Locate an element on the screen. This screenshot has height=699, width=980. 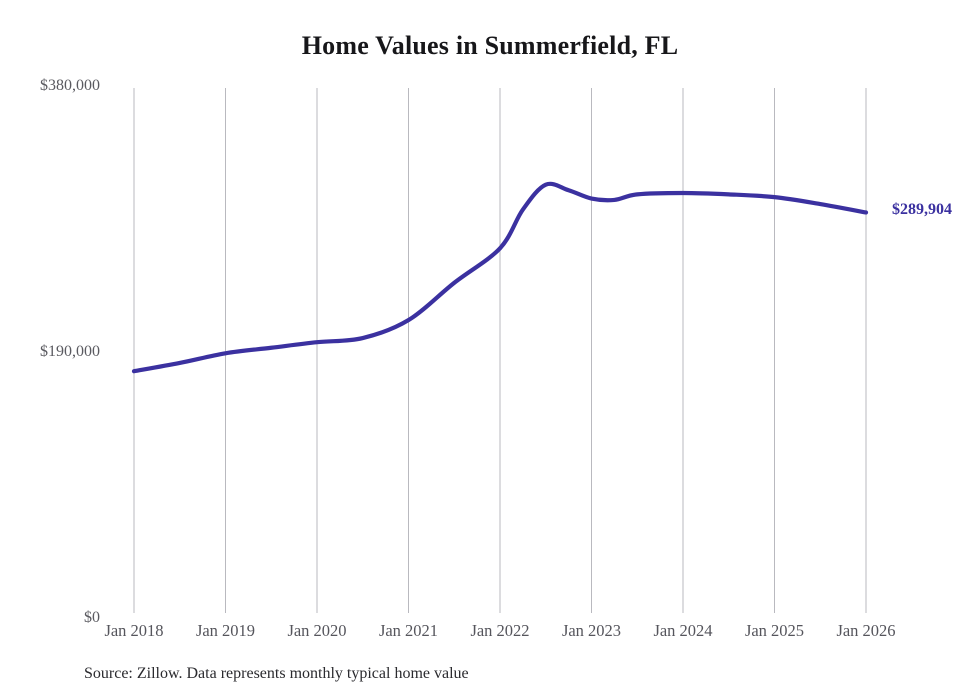
x-tick-label: Jan 2023 is located at coordinates (591, 630).